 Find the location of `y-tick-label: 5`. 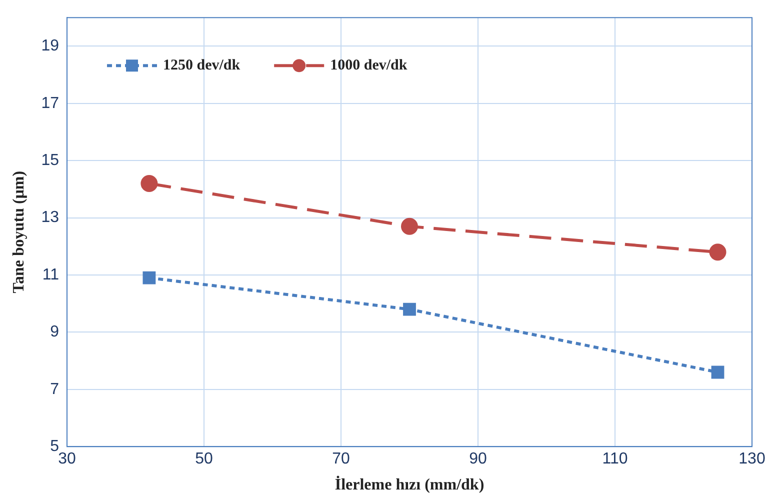

y-tick-label: 5 is located at coordinates (55, 447).